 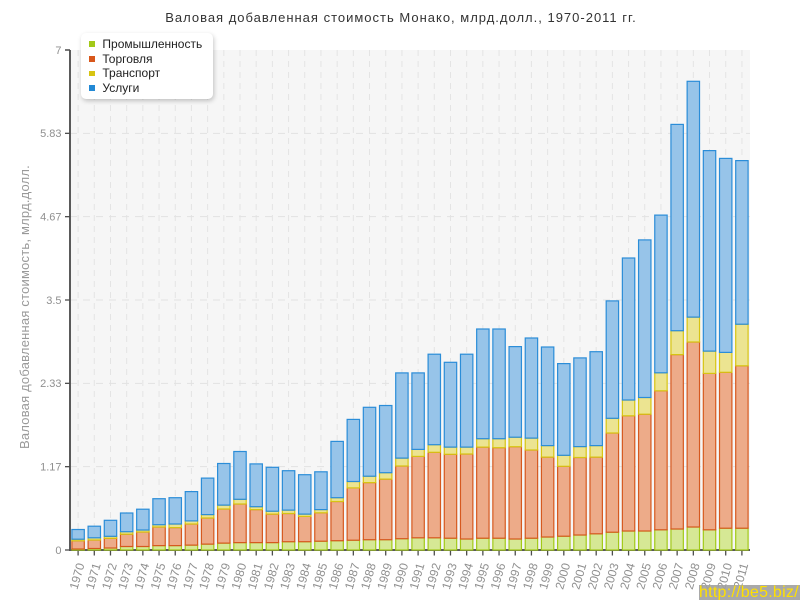 What do you see at coordinates (50, 384) in the screenshot?
I see `svg-text: 2.33` at bounding box center [50, 384].